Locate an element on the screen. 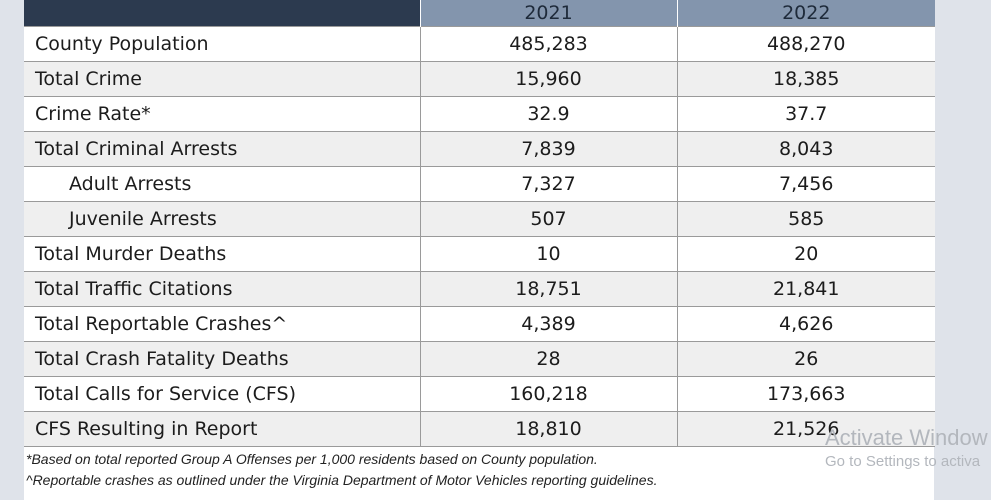  value-2022: 37.7 is located at coordinates (805, 114).